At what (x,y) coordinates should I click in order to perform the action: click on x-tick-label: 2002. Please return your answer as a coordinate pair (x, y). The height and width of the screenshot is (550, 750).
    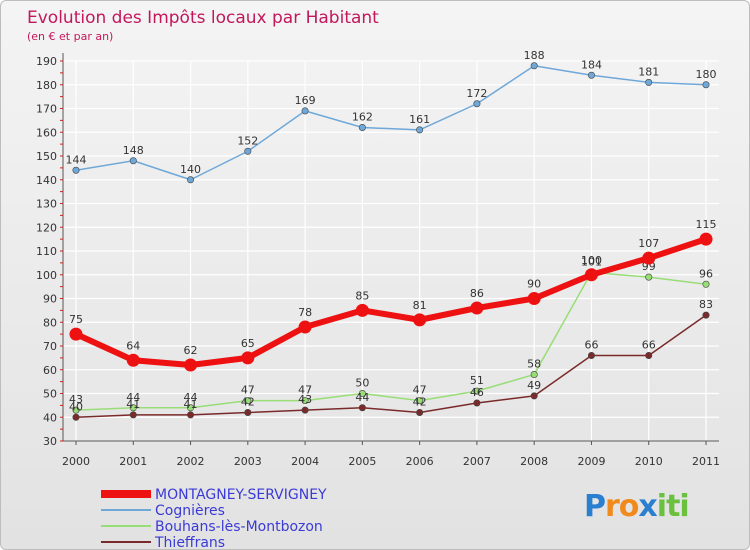
    Looking at the image, I should click on (191, 461).